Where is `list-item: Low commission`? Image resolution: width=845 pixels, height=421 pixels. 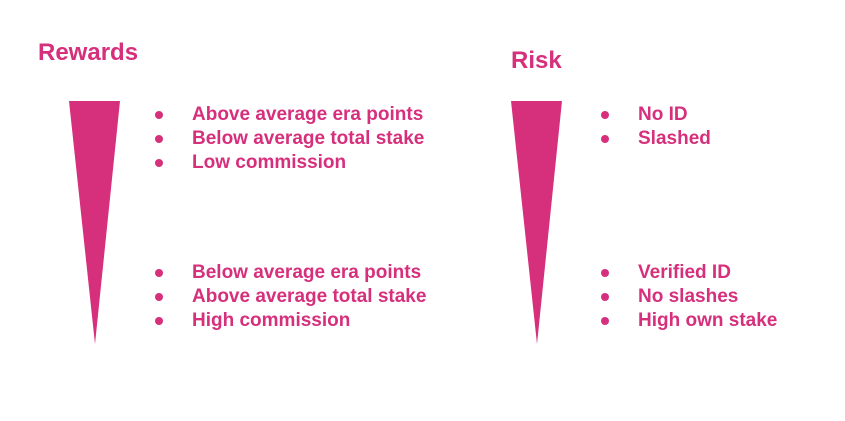 list-item: Low commission is located at coordinates (289, 163).